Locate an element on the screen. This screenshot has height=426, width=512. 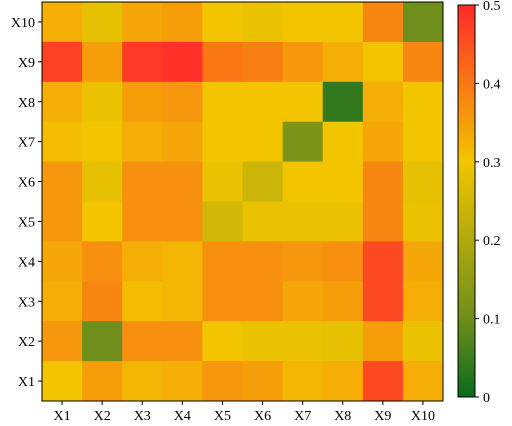
heatmap-cell-x2-x9 is located at coordinates (383, 341).